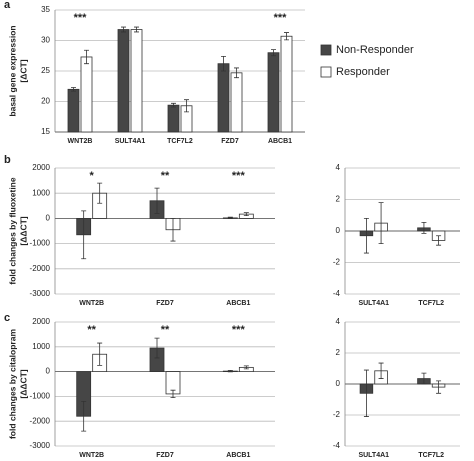 This screenshot has width=474, height=461. Describe the element at coordinates (7, 5) in the screenshot. I see `panel-label: a` at that location.